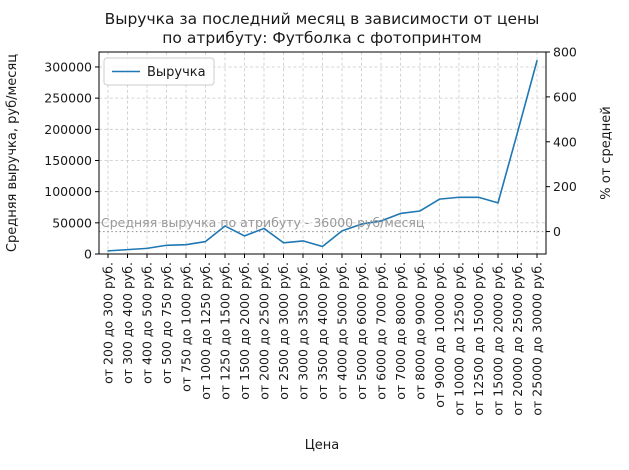 This screenshot has width=629, height=470. Describe the element at coordinates (565, 141) in the screenshot. I see `y2-tick-label: 400` at that location.